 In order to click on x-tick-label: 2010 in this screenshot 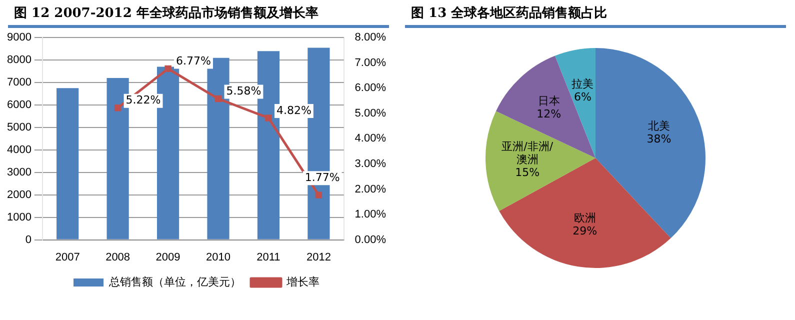, I will do `click(218, 257)`.